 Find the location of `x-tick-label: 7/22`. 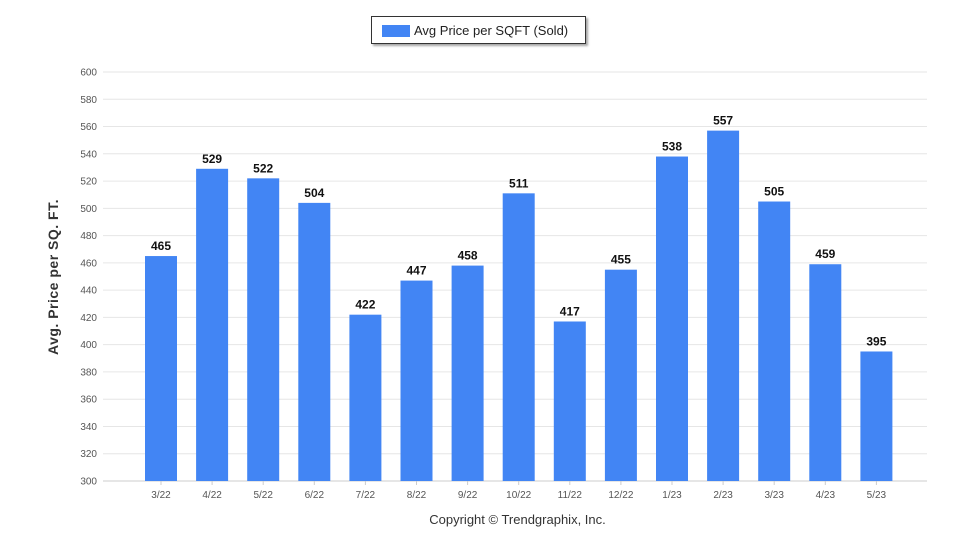

x-tick-label: 7/22 is located at coordinates (366, 495).